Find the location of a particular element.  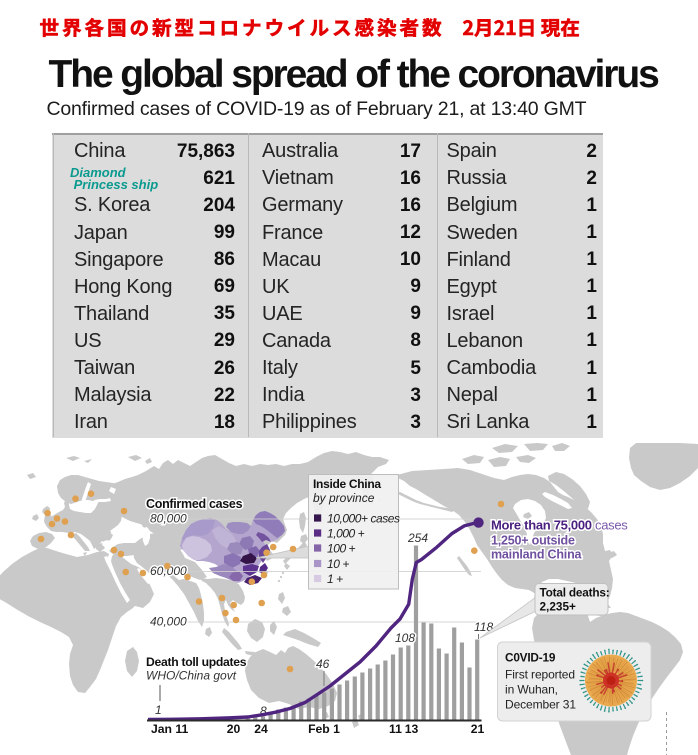

svg-text: 10 + is located at coordinates (338, 564).